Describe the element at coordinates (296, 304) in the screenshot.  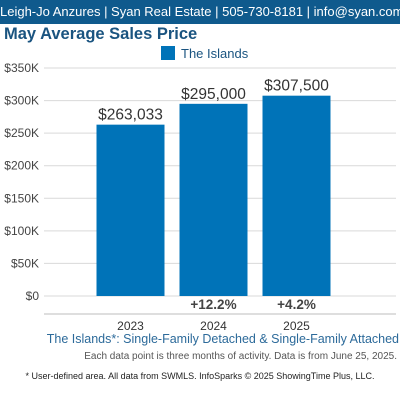
I see `change-label-2025: +4.2%` at that location.